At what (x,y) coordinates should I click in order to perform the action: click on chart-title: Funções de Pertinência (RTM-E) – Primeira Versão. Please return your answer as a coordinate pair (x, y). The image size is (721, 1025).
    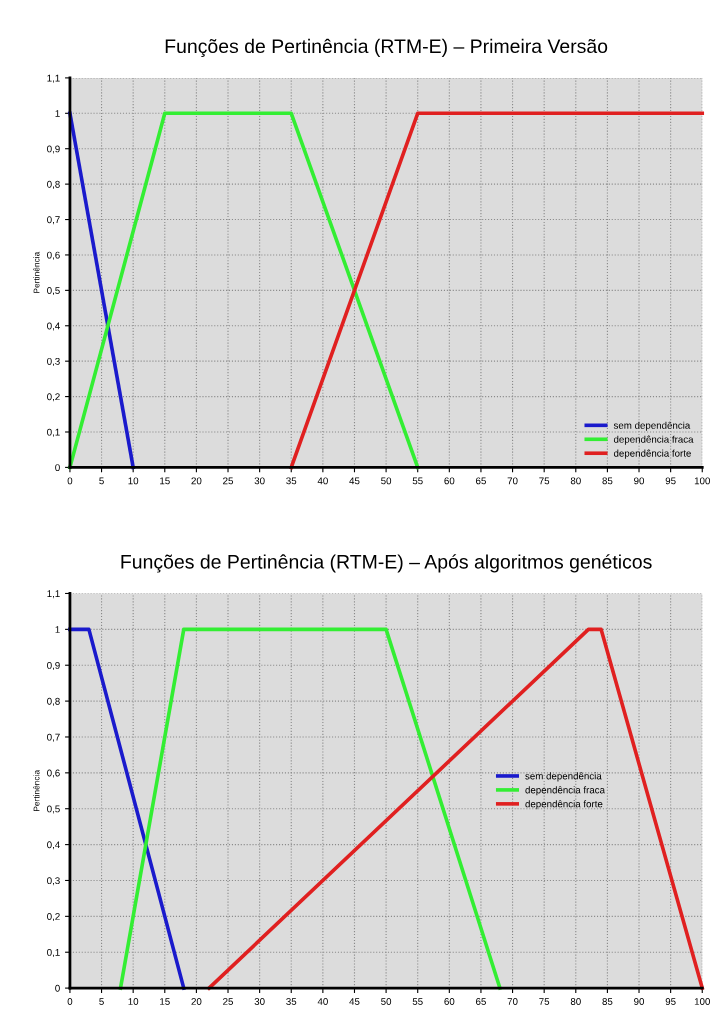
    Looking at the image, I should click on (386, 48).